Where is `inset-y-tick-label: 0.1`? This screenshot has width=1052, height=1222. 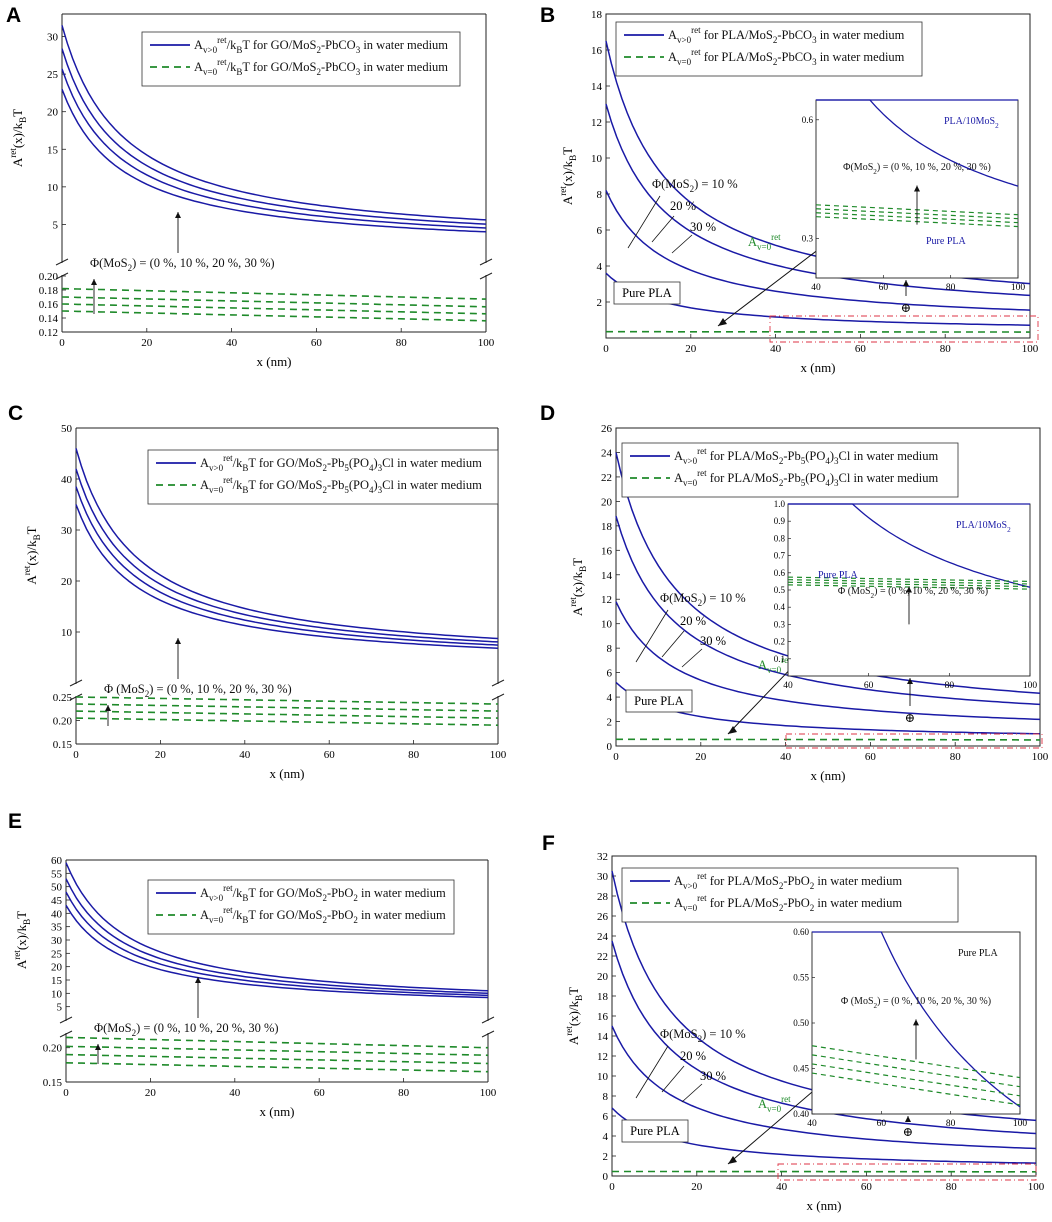
inset-y-tick-label: 0.1 is located at coordinates (779, 659).